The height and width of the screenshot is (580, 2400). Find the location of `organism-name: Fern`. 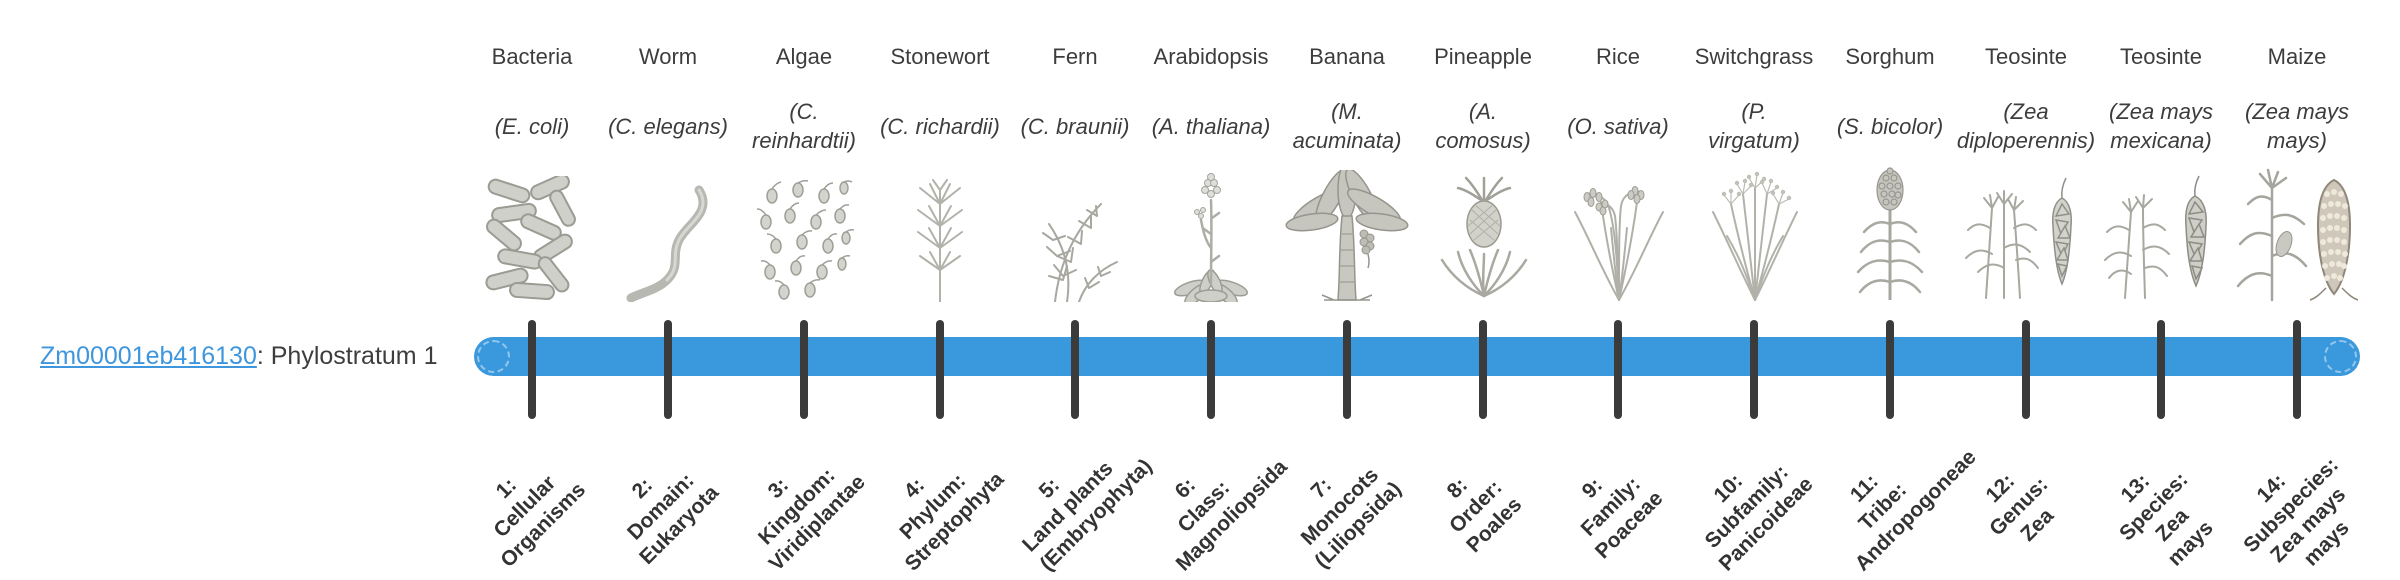

organism-name: Fern is located at coordinates (1075, 56).